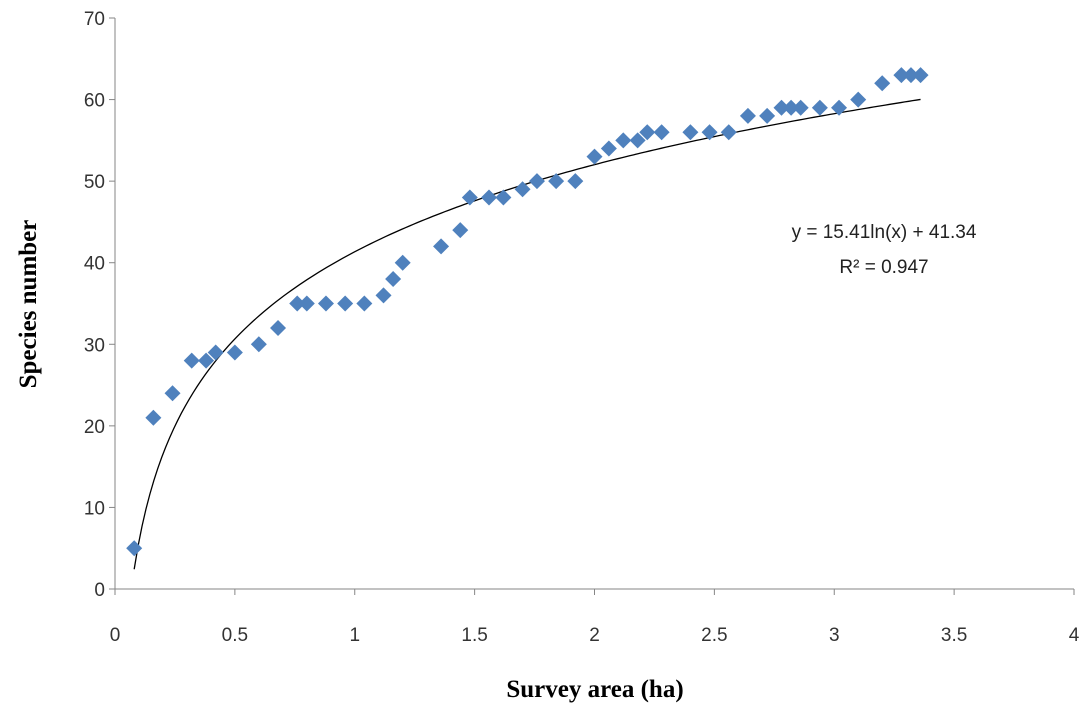 This screenshot has width=1080, height=704. I want to click on y-tick-label: 20, so click(94, 427).